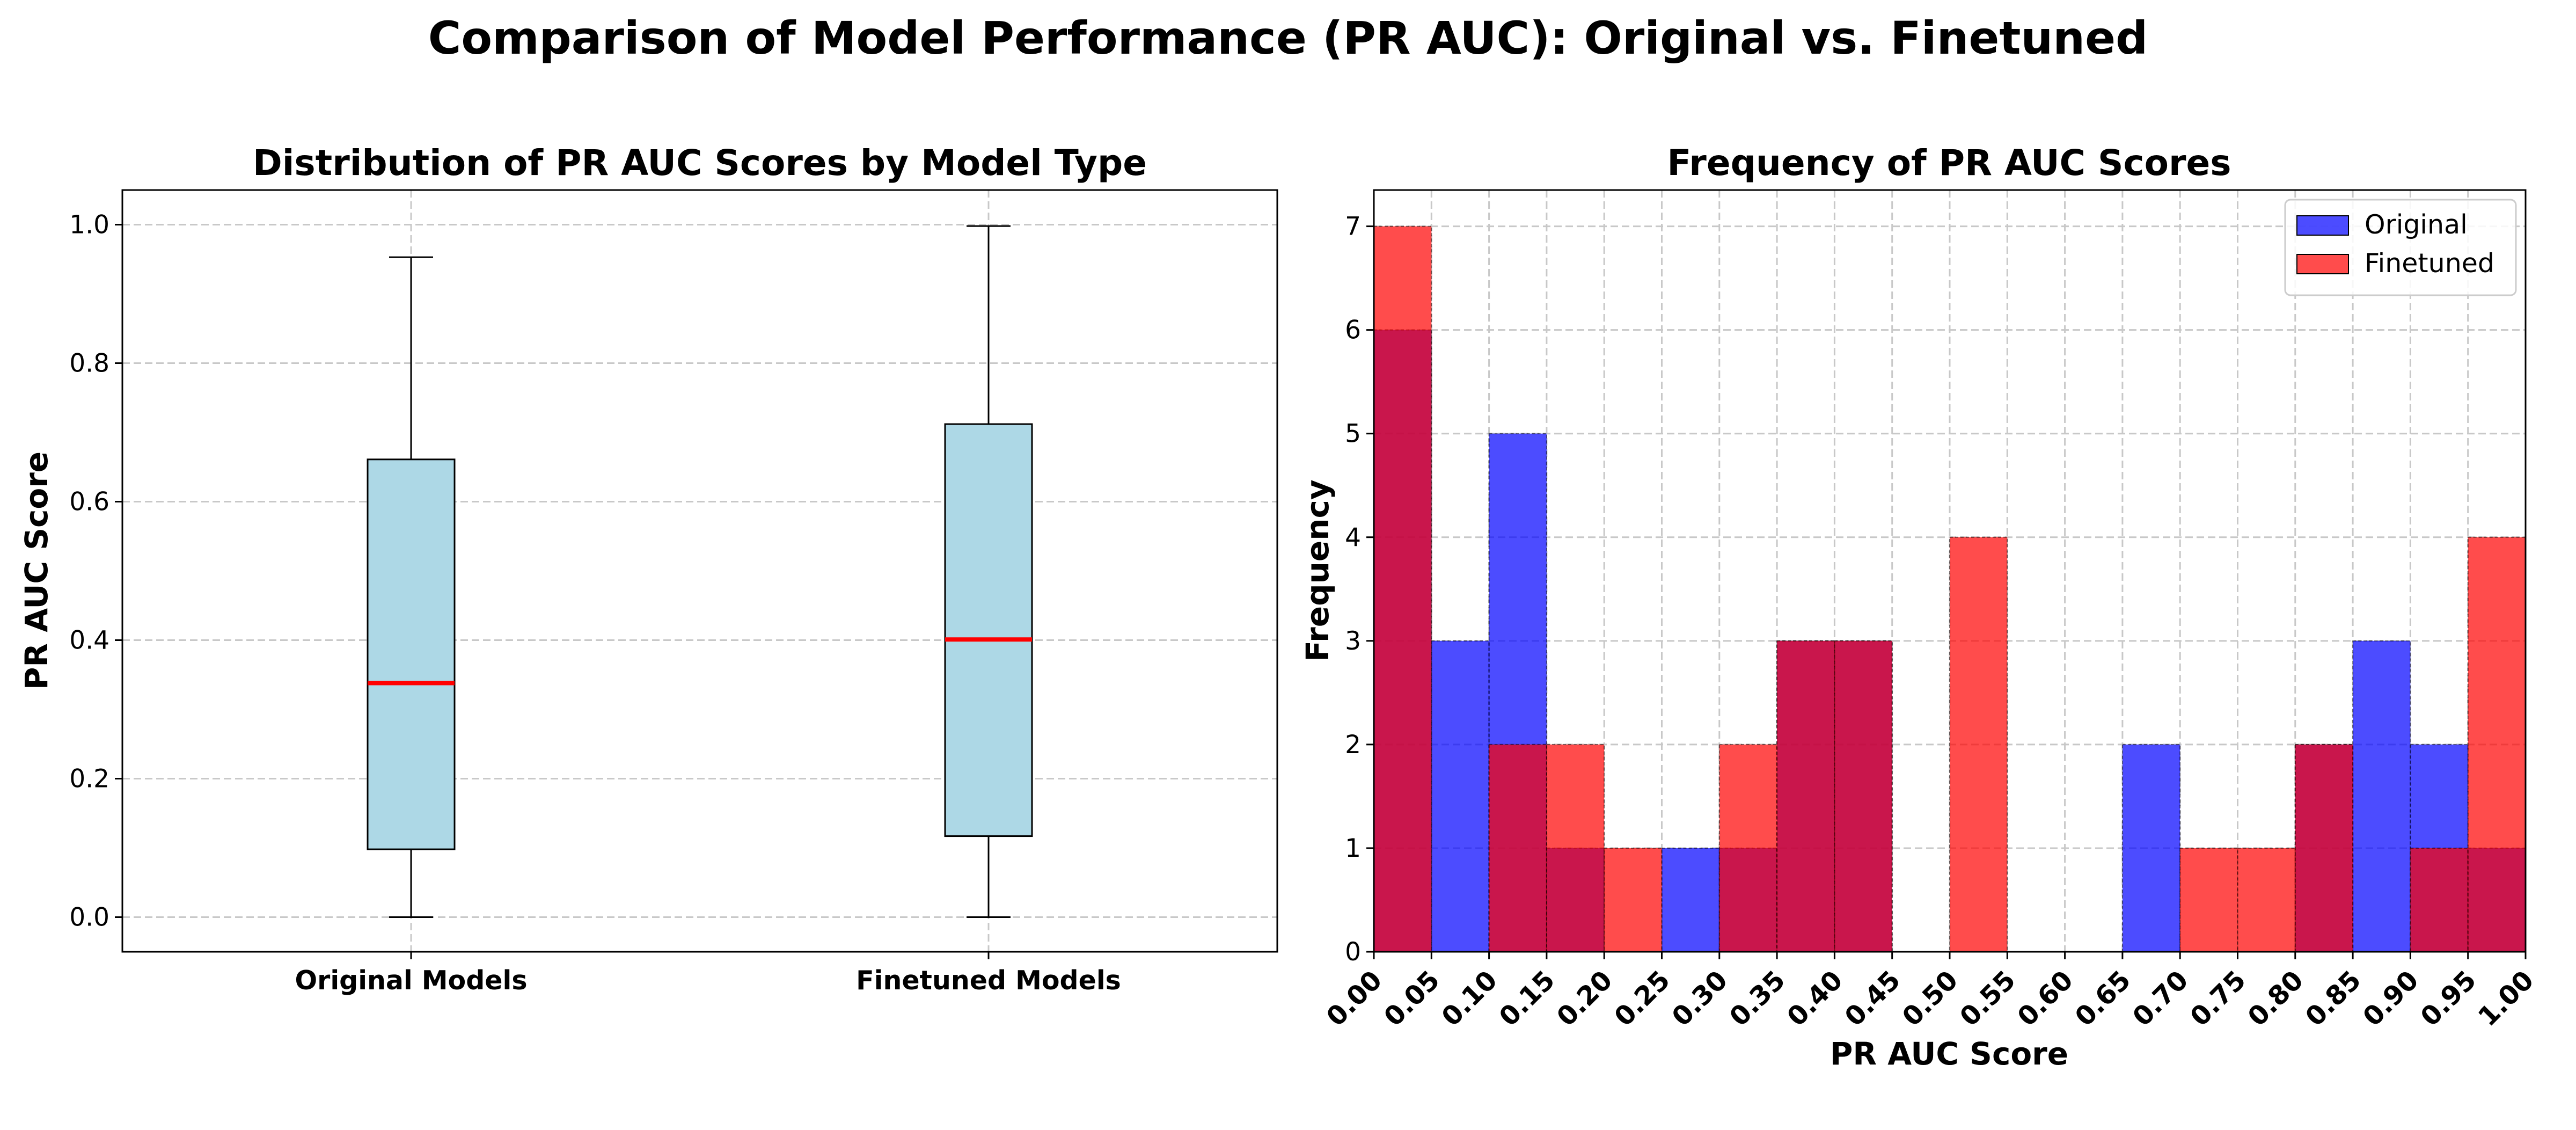 The image size is (2576, 1130). Describe the element at coordinates (411, 980) in the screenshot. I see `box-plot-xtick-label: Original Models` at that location.